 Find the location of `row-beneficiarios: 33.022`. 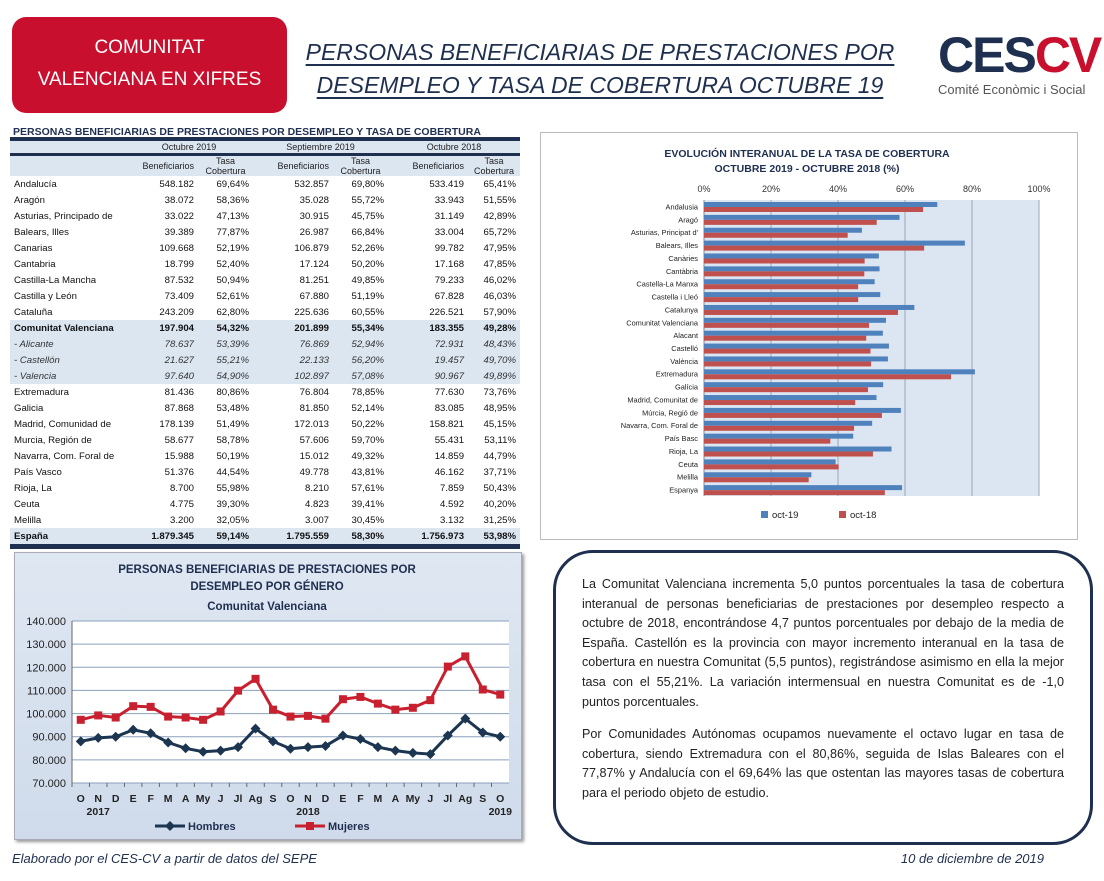

row-beneficiarios: 33.022 is located at coordinates (179, 216).